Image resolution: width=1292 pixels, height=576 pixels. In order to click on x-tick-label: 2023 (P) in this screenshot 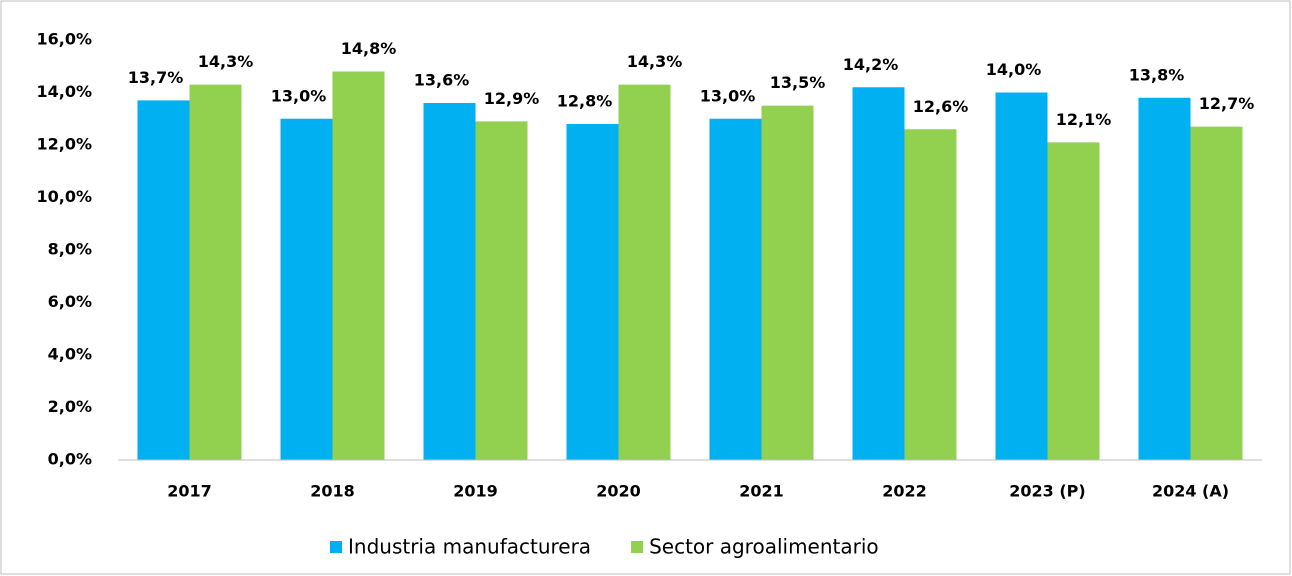, I will do `click(1047, 491)`.